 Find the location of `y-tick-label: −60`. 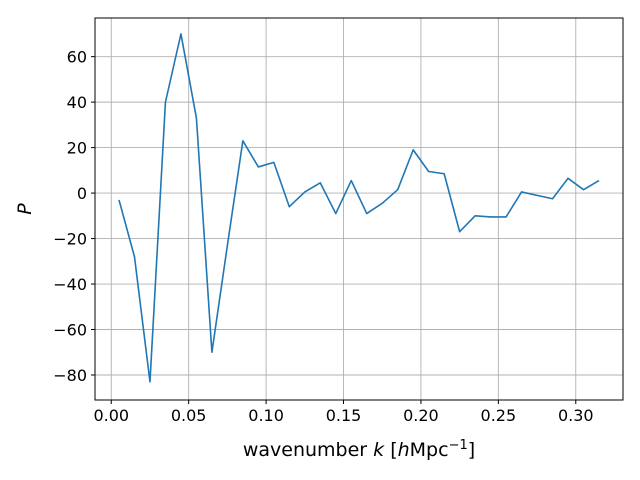

y-tick-label: −60 is located at coordinates (70, 330).